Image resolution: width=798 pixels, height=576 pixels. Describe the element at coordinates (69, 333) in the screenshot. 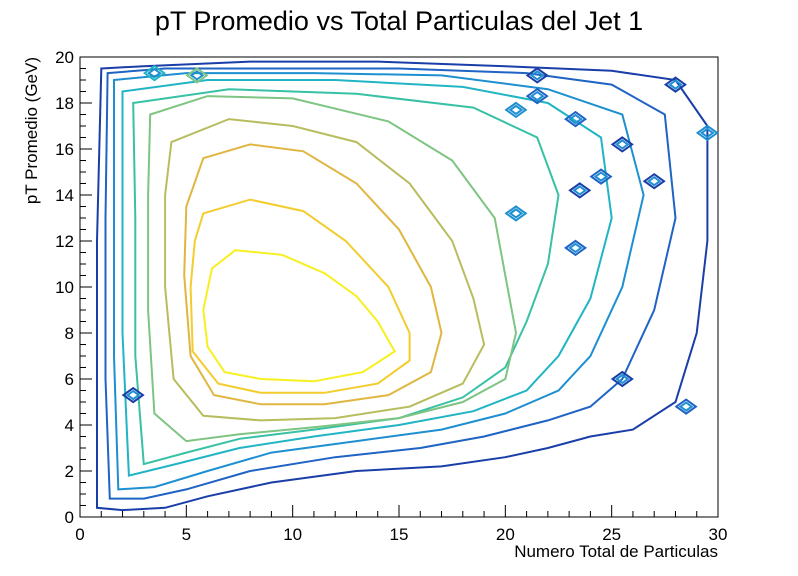

I see `y-tick-label-8: 8` at that location.